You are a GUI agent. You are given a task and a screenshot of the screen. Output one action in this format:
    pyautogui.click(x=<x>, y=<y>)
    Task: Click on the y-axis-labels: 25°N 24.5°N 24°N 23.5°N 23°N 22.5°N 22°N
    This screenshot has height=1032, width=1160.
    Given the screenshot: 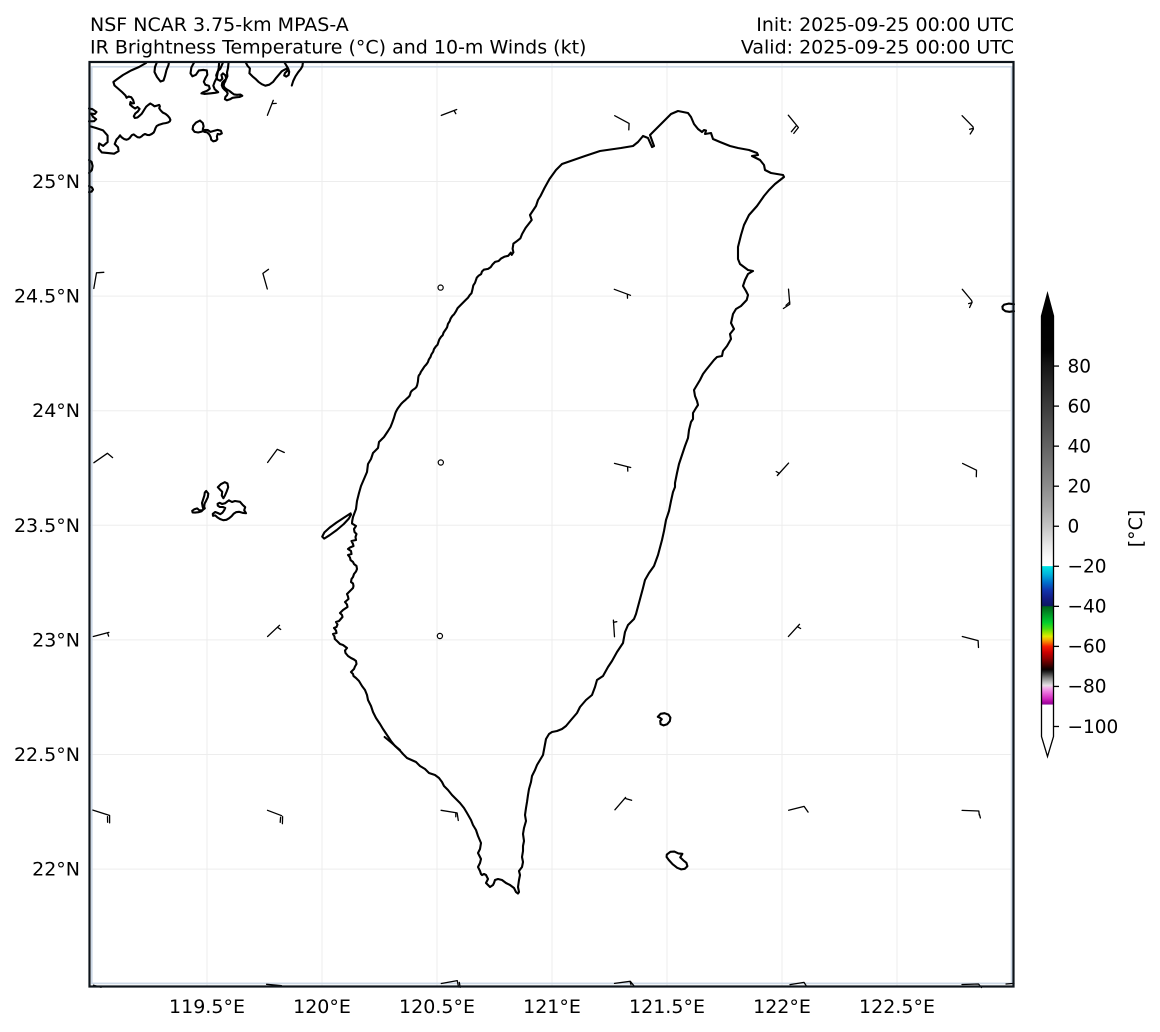 What is the action you would take?
    pyautogui.click(x=47, y=526)
    